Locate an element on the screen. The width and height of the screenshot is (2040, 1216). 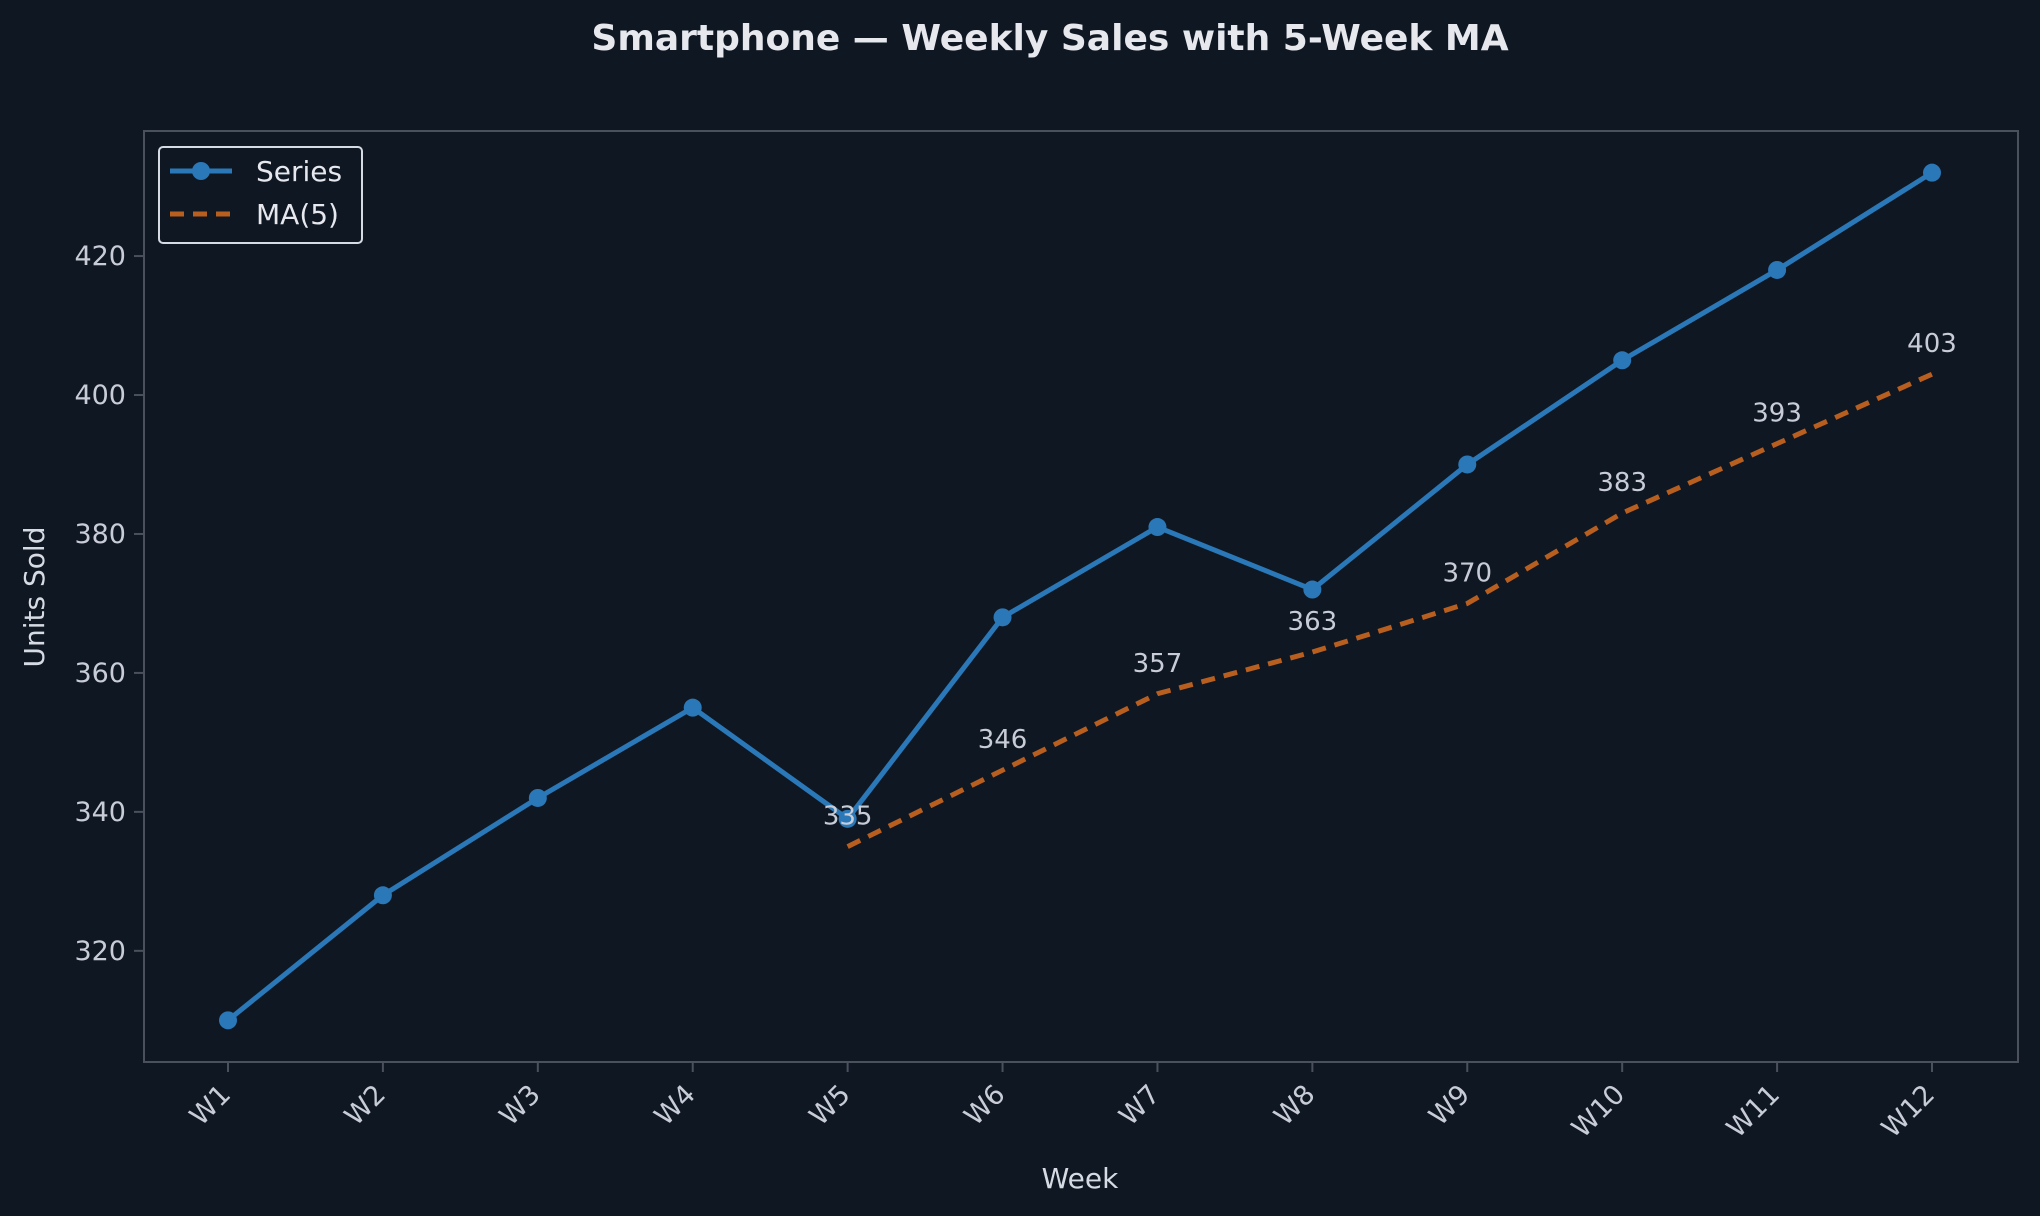
y-tick-label: 360 is located at coordinates (100, 673).